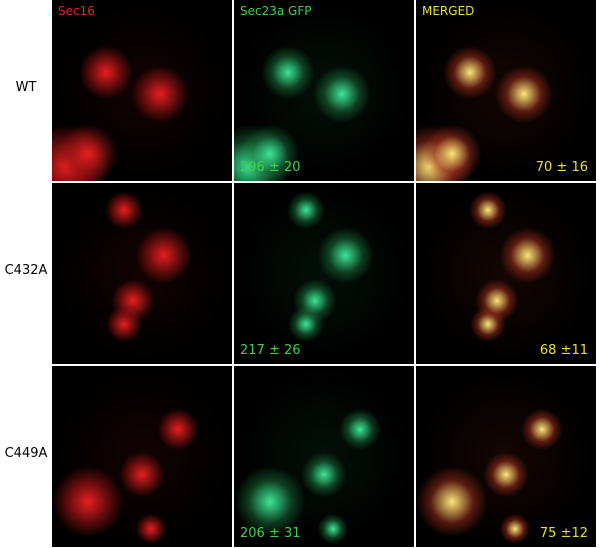  What do you see at coordinates (506, 456) in the screenshot?
I see `micrograph-panel: 75 ±12` at bounding box center [506, 456].